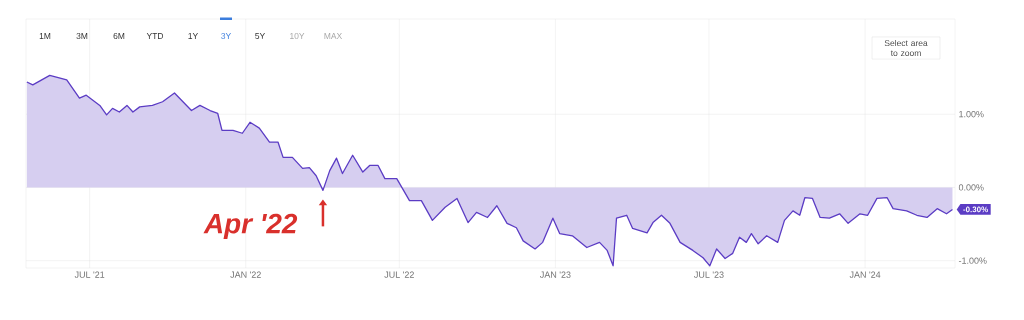 Image resolution: width=1024 pixels, height=320 pixels. I want to click on x-tick-label: JUL '23, so click(709, 274).